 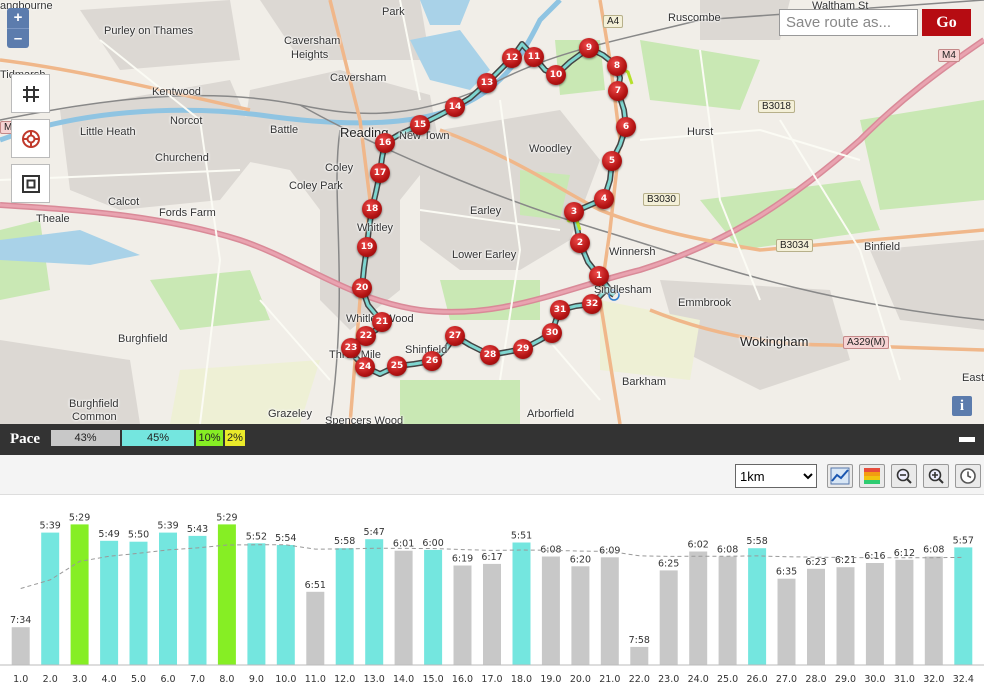 What do you see at coordinates (626, 127) in the screenshot?
I see `km-marker: 6` at bounding box center [626, 127].